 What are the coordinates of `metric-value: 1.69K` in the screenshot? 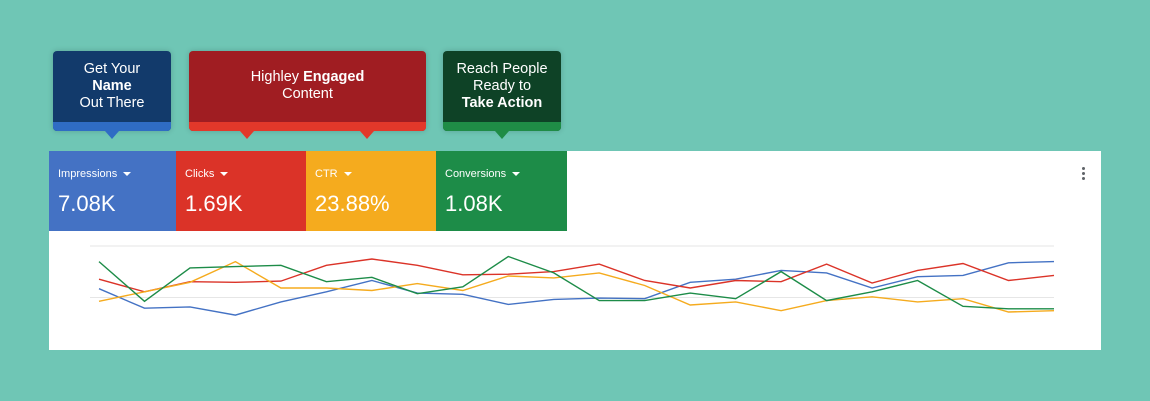 It's located at (214, 203).